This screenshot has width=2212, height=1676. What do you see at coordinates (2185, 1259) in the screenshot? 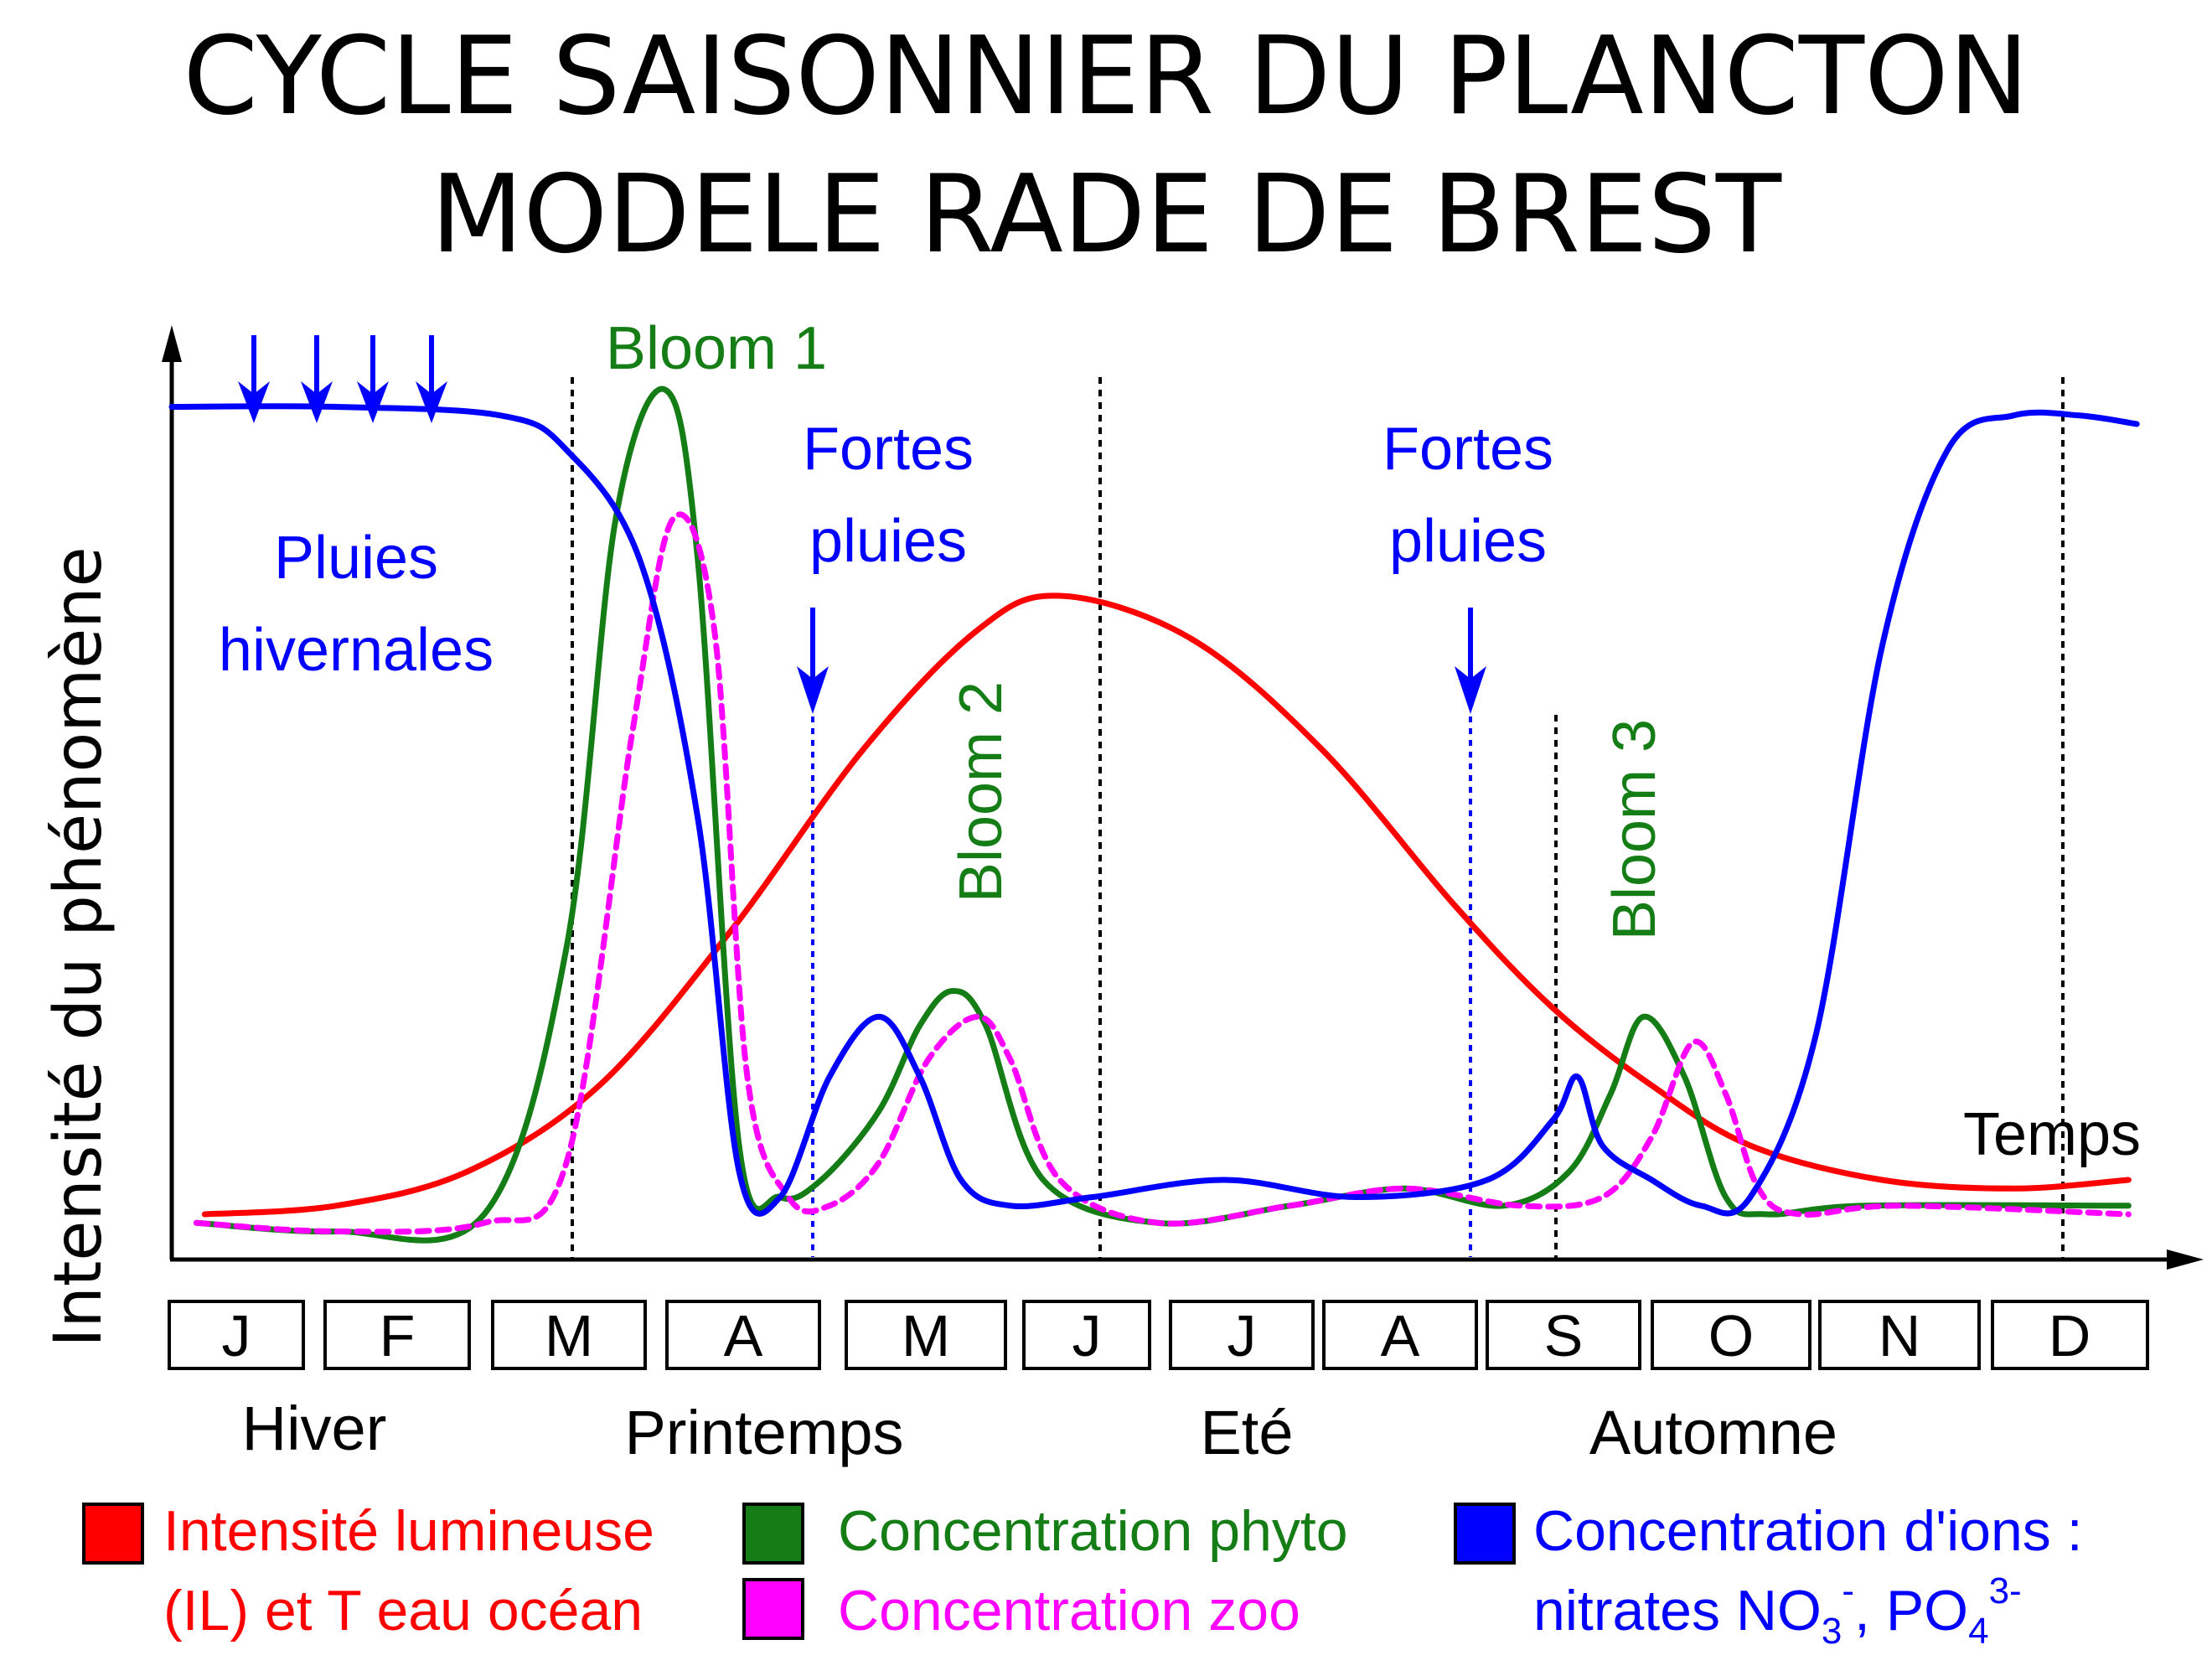
I see `x-axis-arrow` at bounding box center [2185, 1259].